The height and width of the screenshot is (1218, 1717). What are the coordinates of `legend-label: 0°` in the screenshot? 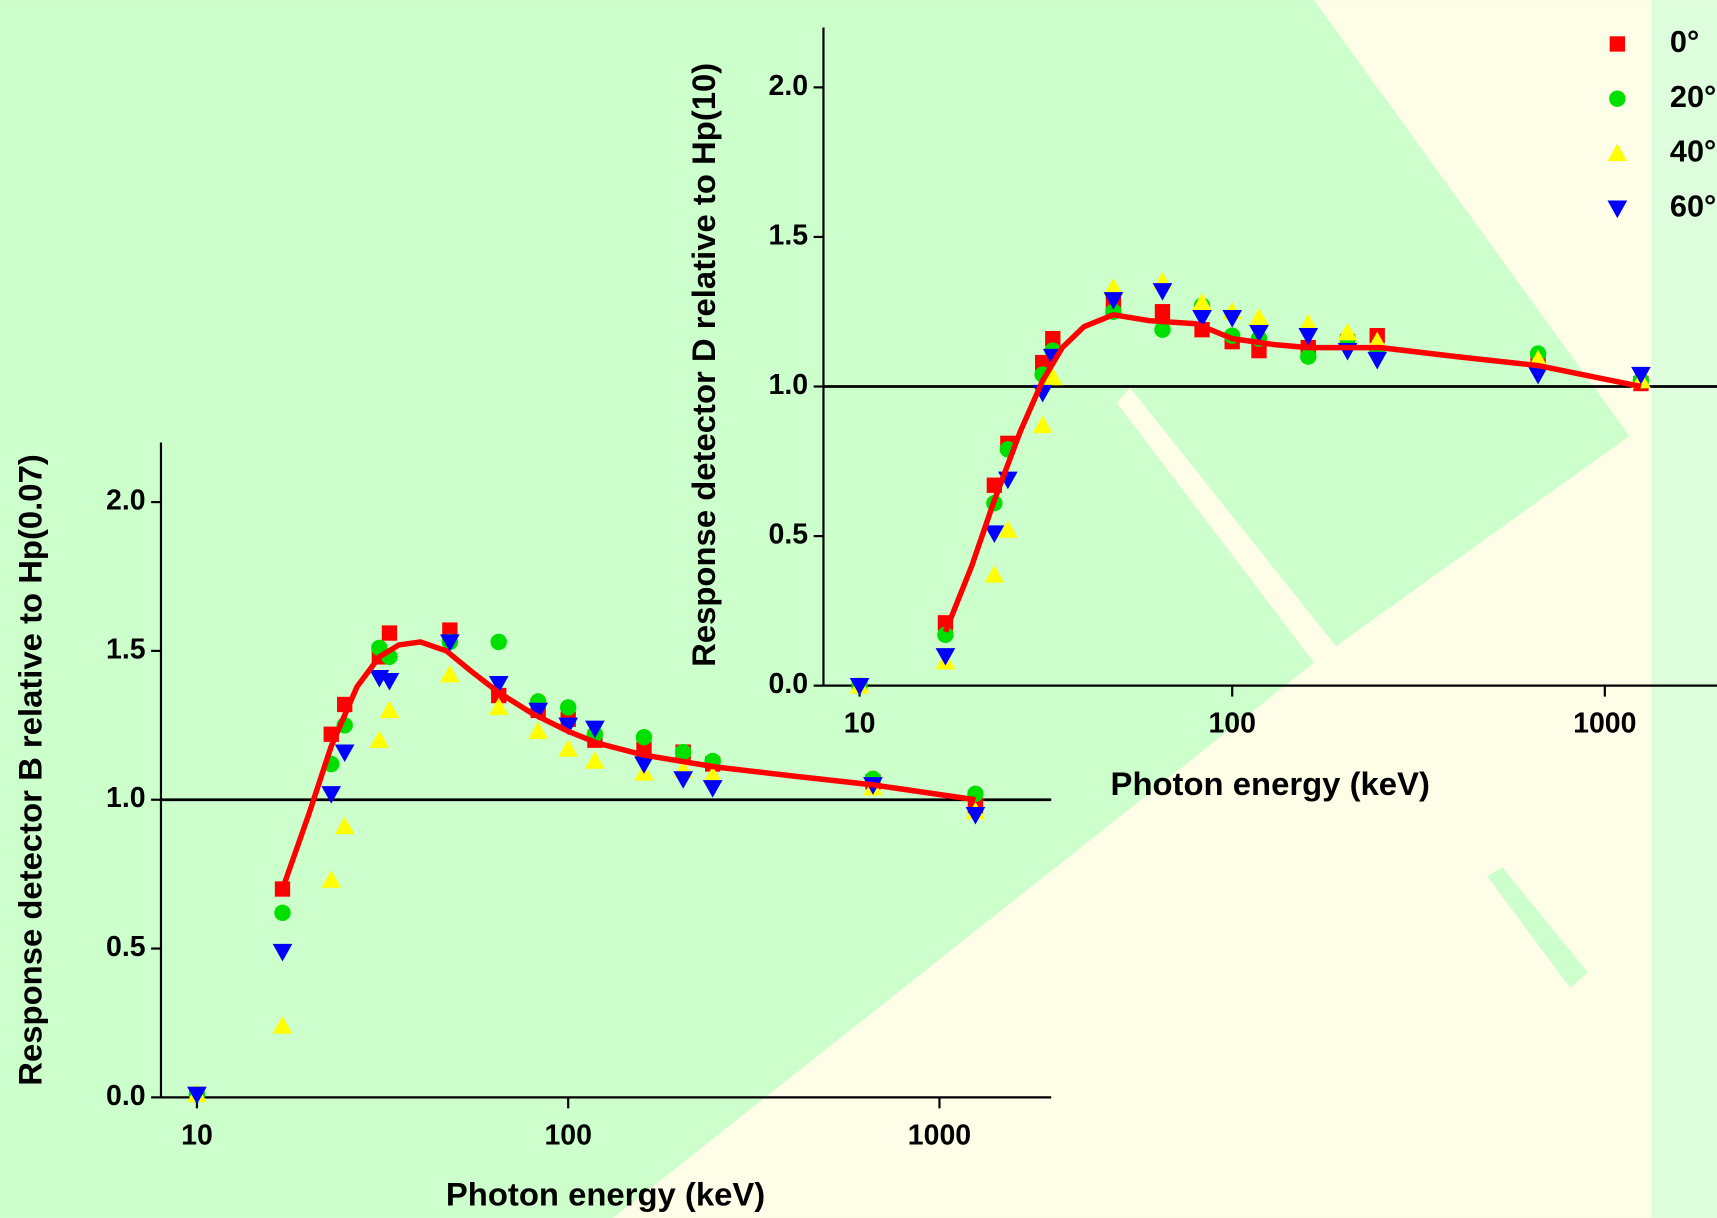 It's located at (1684, 42).